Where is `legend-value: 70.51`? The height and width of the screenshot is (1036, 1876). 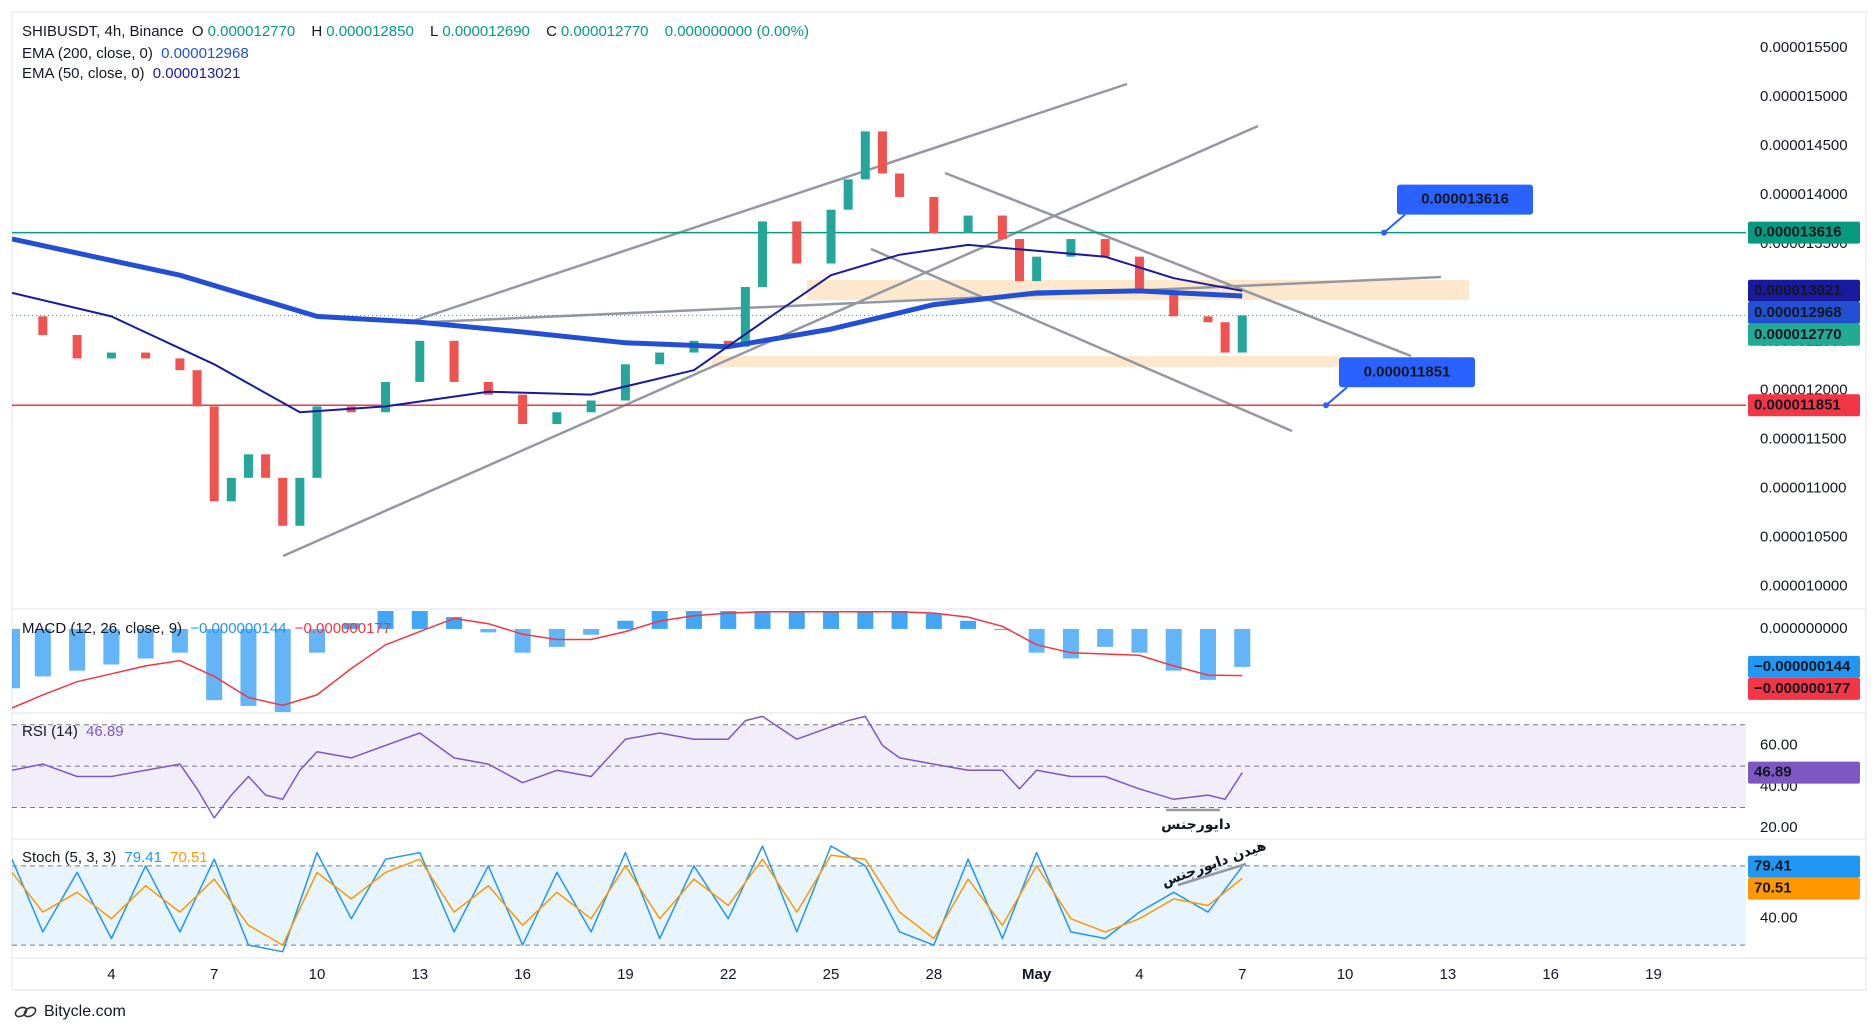
legend-value: 70.51 is located at coordinates (189, 857).